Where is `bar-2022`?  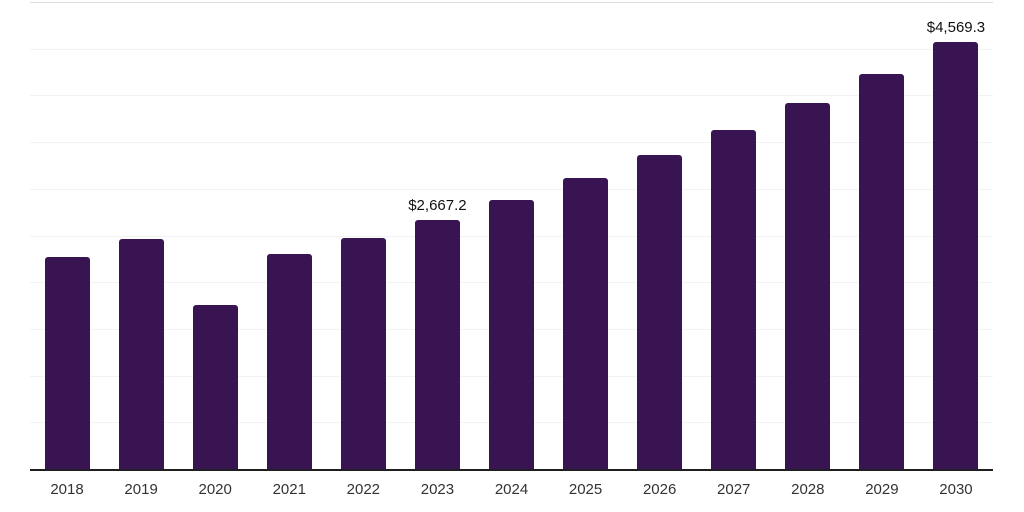 bar-2022 is located at coordinates (363, 353).